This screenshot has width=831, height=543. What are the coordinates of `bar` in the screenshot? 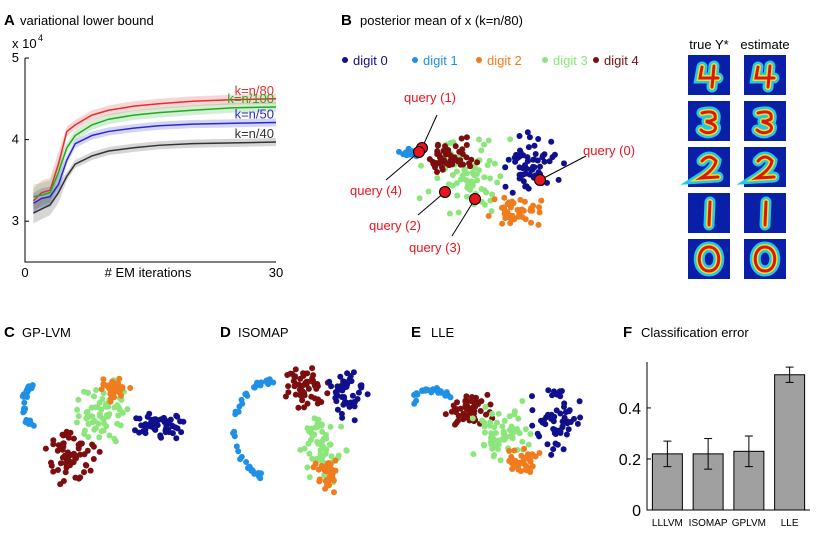 It's located at (790, 442).